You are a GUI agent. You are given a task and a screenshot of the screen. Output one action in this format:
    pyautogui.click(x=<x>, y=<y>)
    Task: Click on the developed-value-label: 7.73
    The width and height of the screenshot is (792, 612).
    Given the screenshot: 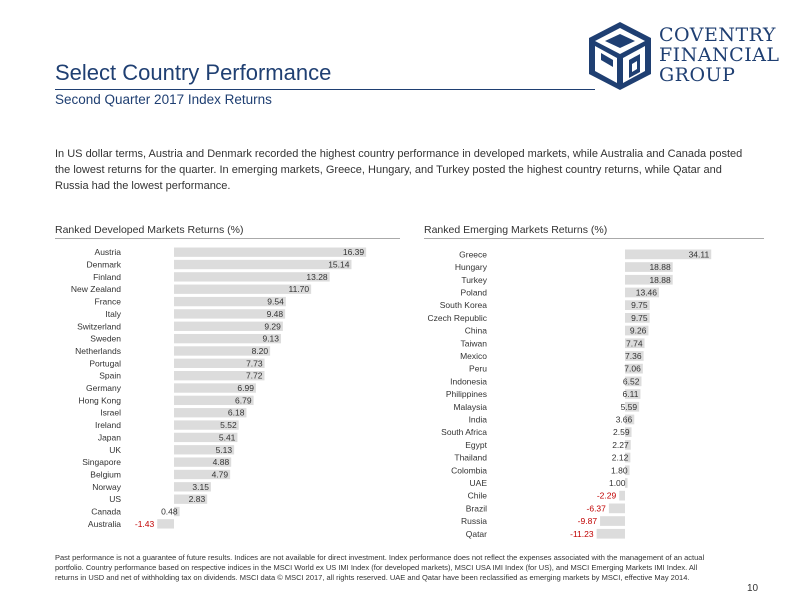 What is the action you would take?
    pyautogui.click(x=254, y=363)
    